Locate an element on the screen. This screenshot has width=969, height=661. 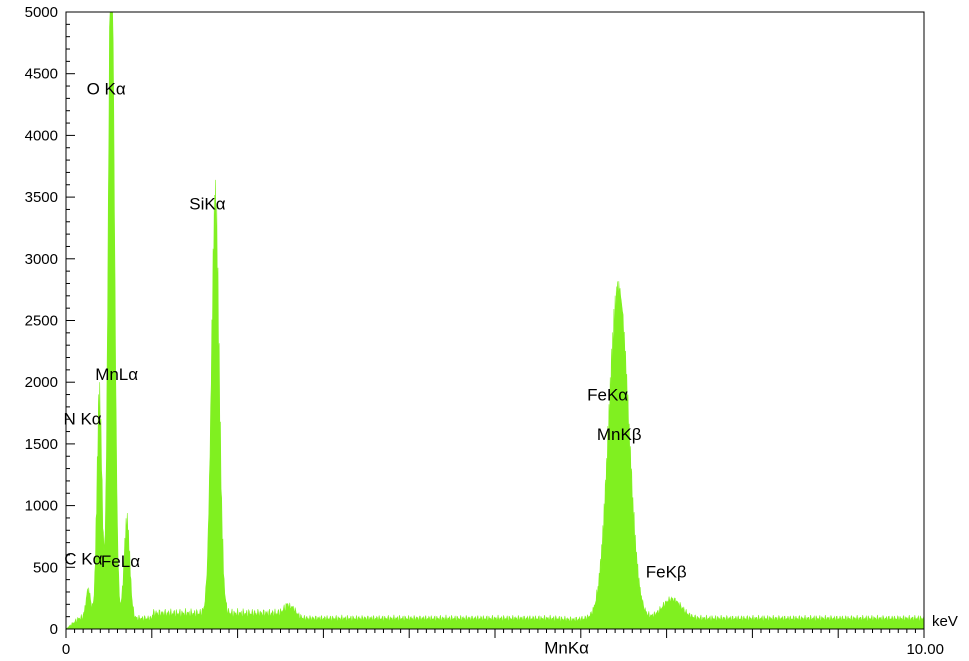
y-tick-label: 5000 is located at coordinates (41, 12).